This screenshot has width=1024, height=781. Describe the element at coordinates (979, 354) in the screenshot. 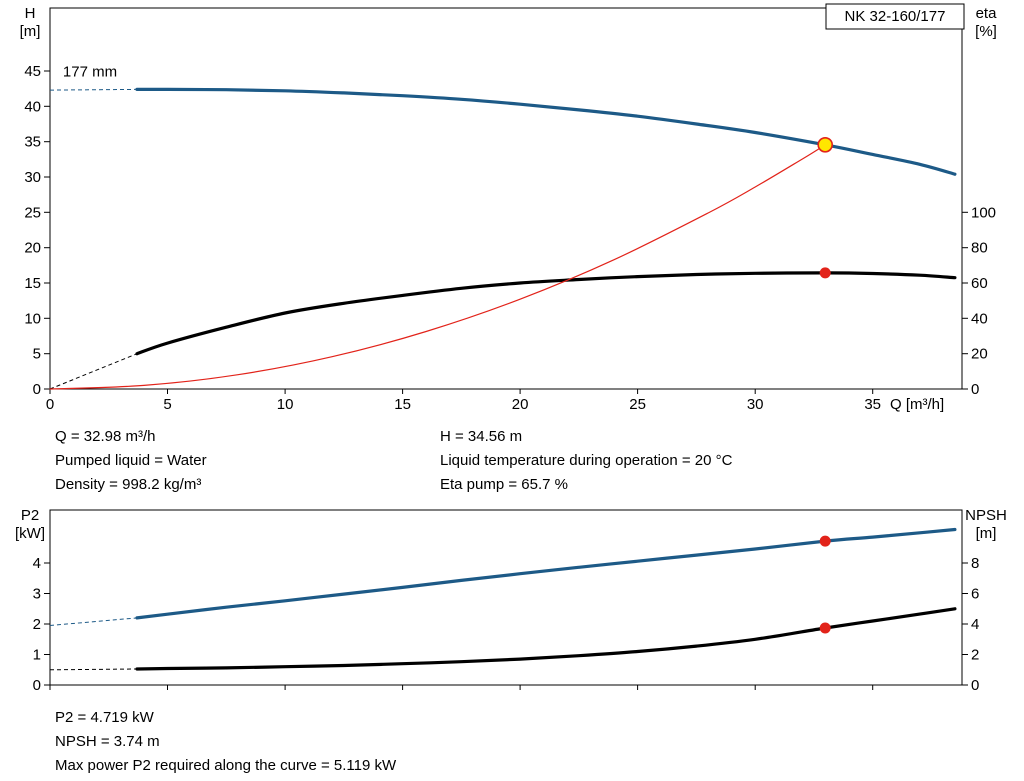

I see `y-right-tick-label: 20` at that location.